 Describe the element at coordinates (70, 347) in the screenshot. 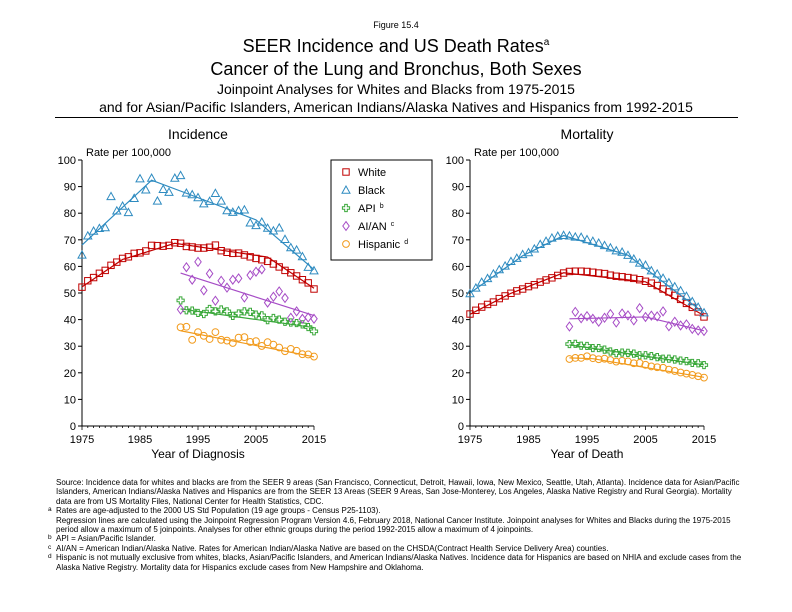

I see `y-tick-label: 30` at that location.